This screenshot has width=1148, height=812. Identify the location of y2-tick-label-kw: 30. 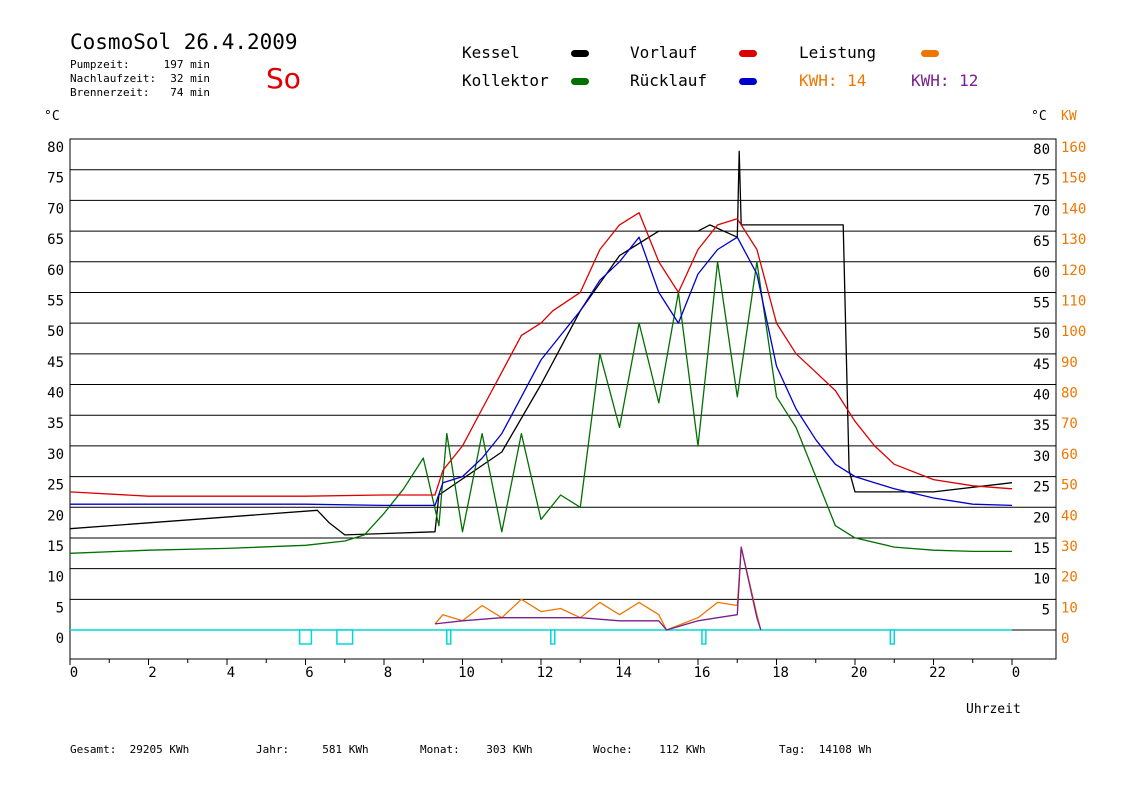
(1069, 547).